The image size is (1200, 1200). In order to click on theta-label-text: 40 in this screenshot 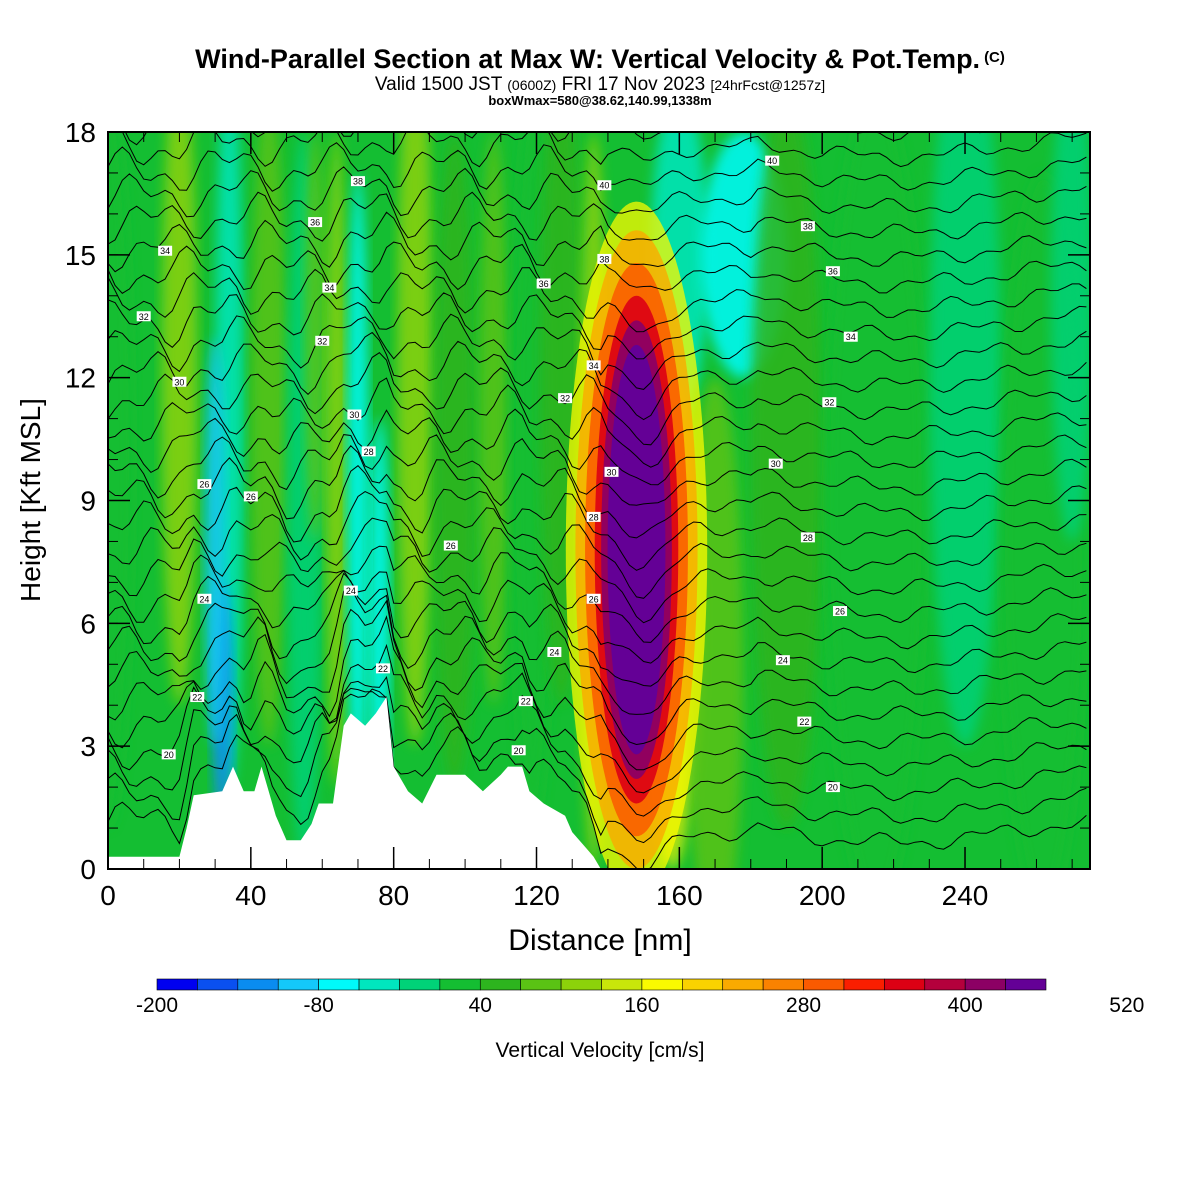, I will do `click(604, 186)`.